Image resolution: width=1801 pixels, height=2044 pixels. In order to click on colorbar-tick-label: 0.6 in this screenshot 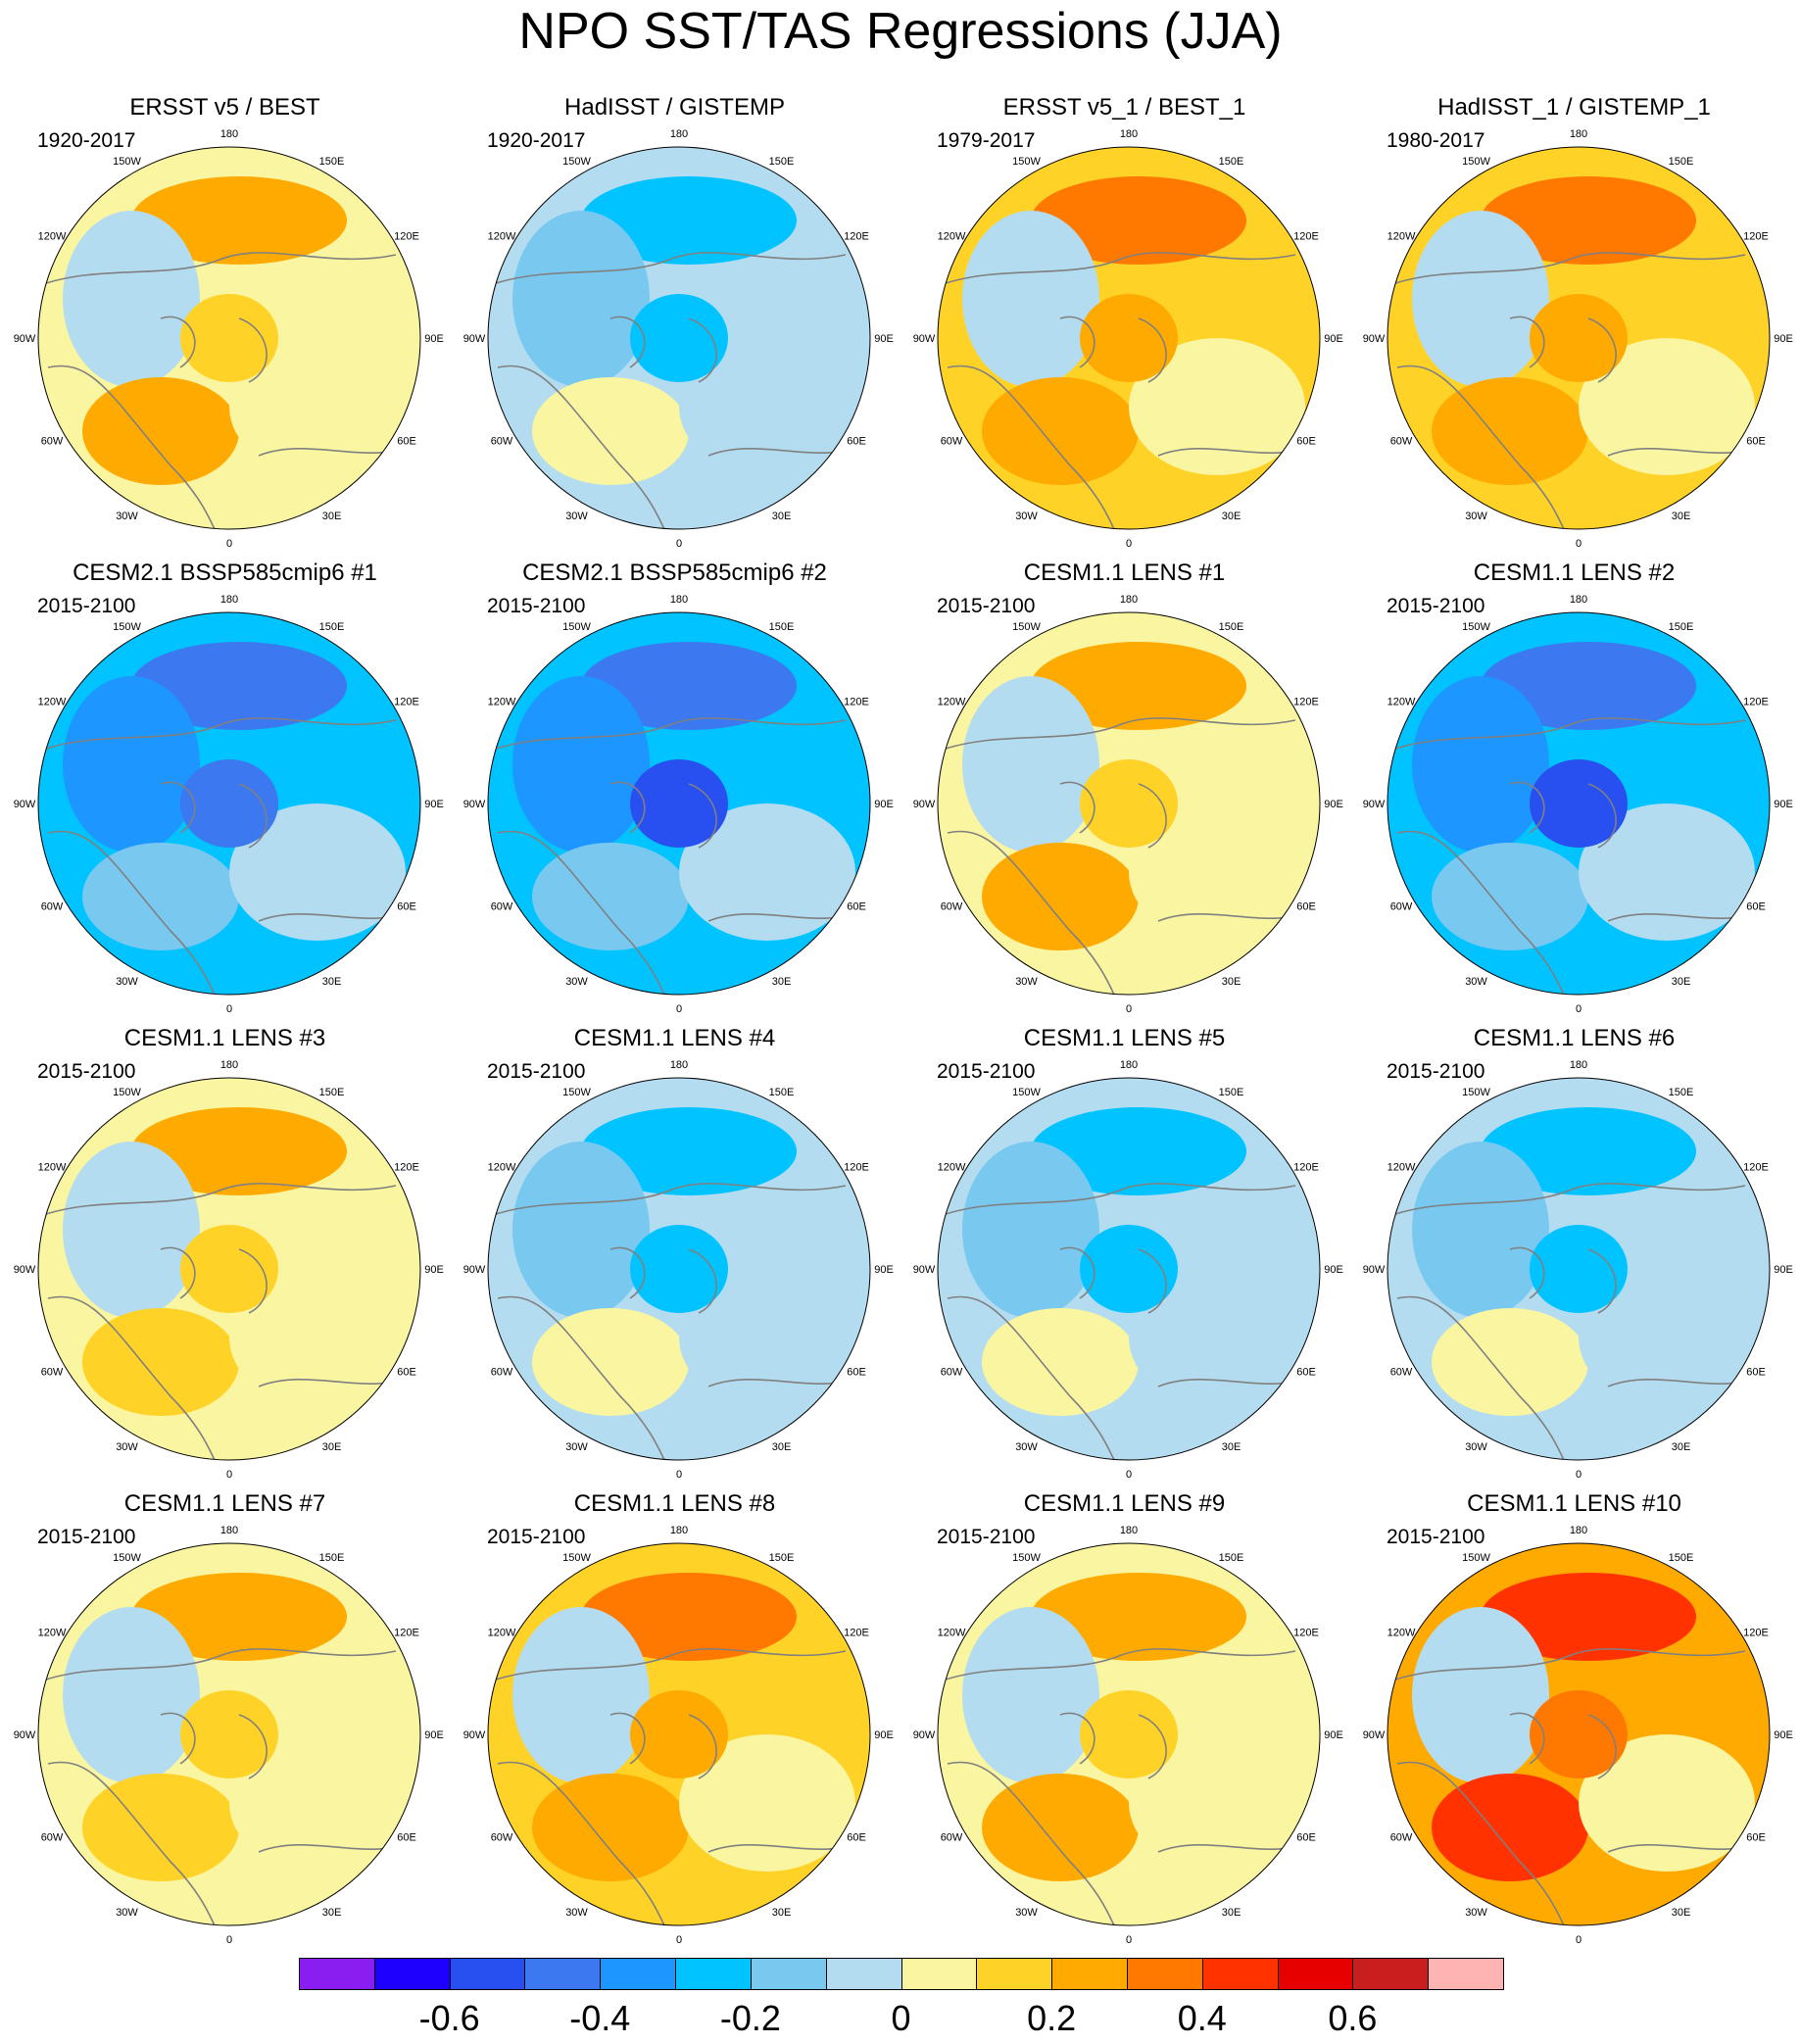, I will do `click(1353, 2018)`.